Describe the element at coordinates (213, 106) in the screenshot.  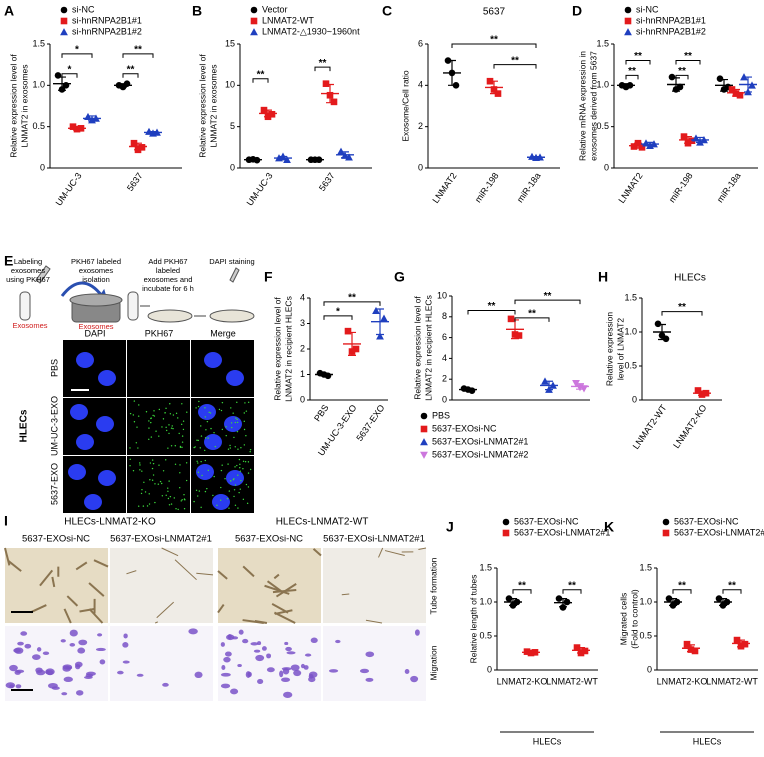
I see `y-axis-label: LNMAT2 in exosomes` at that location.